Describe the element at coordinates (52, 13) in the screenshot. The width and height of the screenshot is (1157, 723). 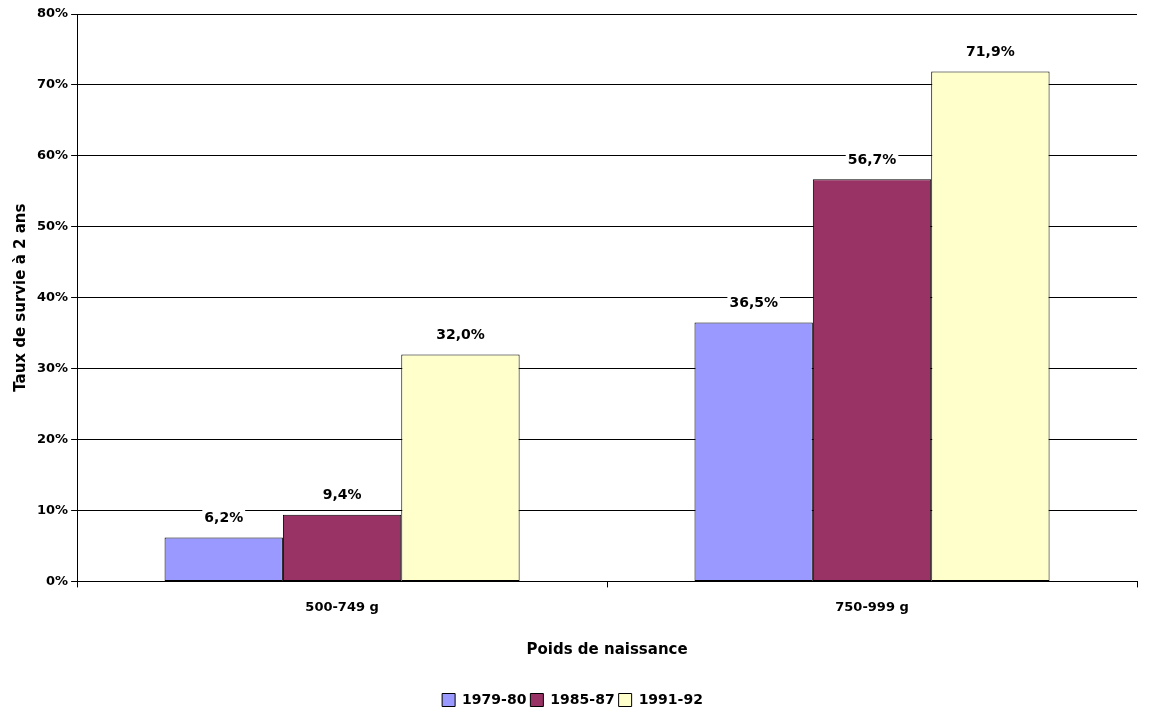
I see `y-tick-label: 80%` at that location.